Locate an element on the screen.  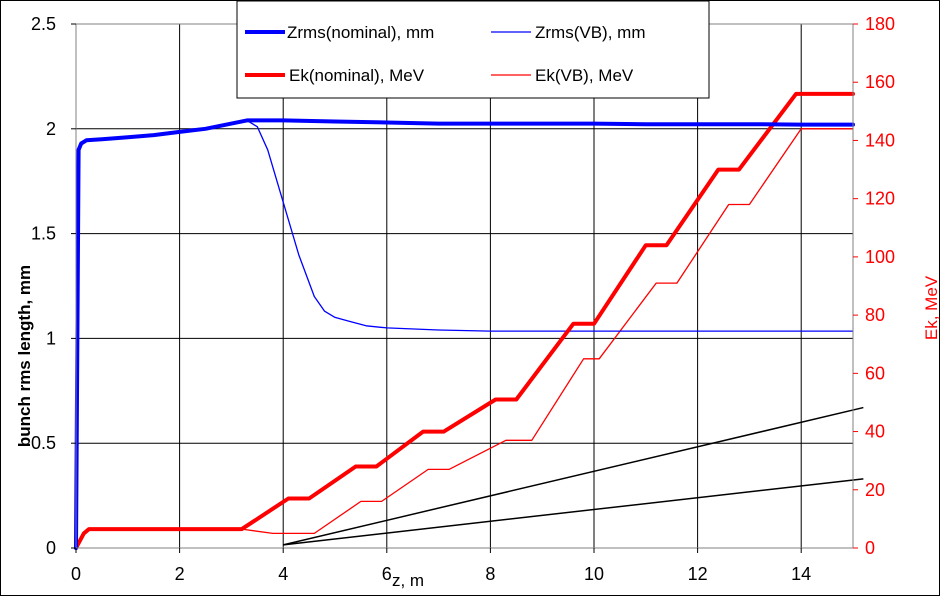
legend-box is located at coordinates (473, 49).